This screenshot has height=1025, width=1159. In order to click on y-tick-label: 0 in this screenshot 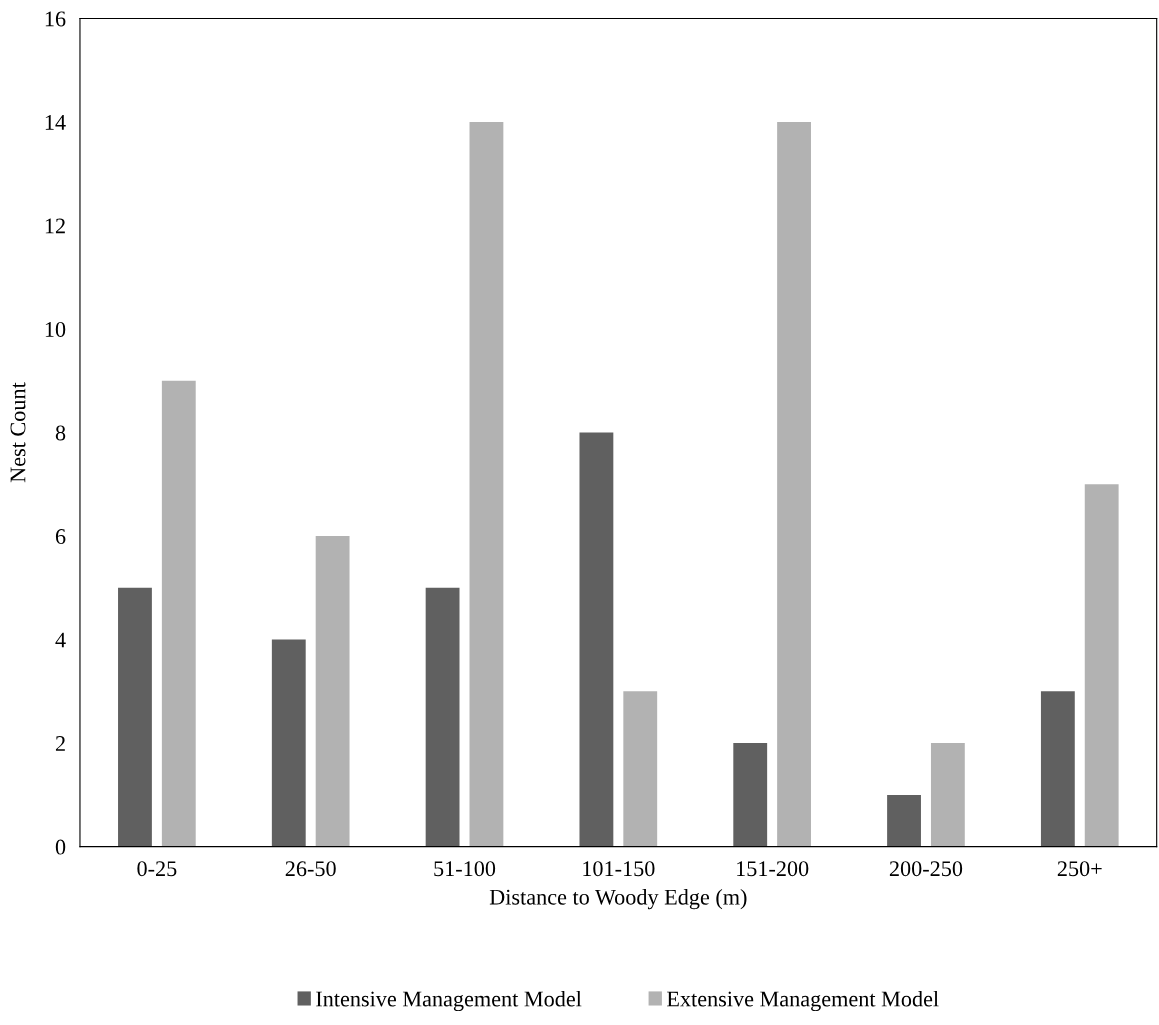, I will do `click(60, 847)`.